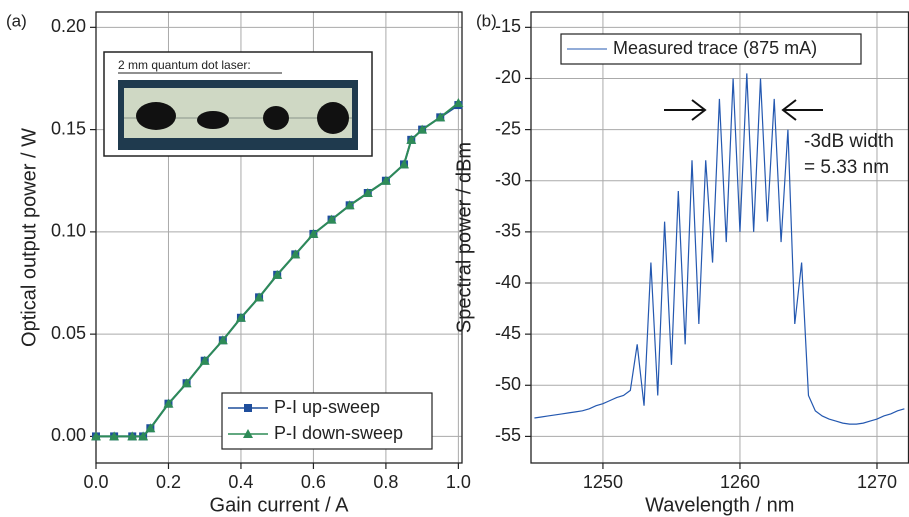 Image resolution: width=909 pixels, height=517 pixels. What do you see at coordinates (280, 505) in the screenshot?
I see `x-axis-label: Gain current / A` at bounding box center [280, 505].